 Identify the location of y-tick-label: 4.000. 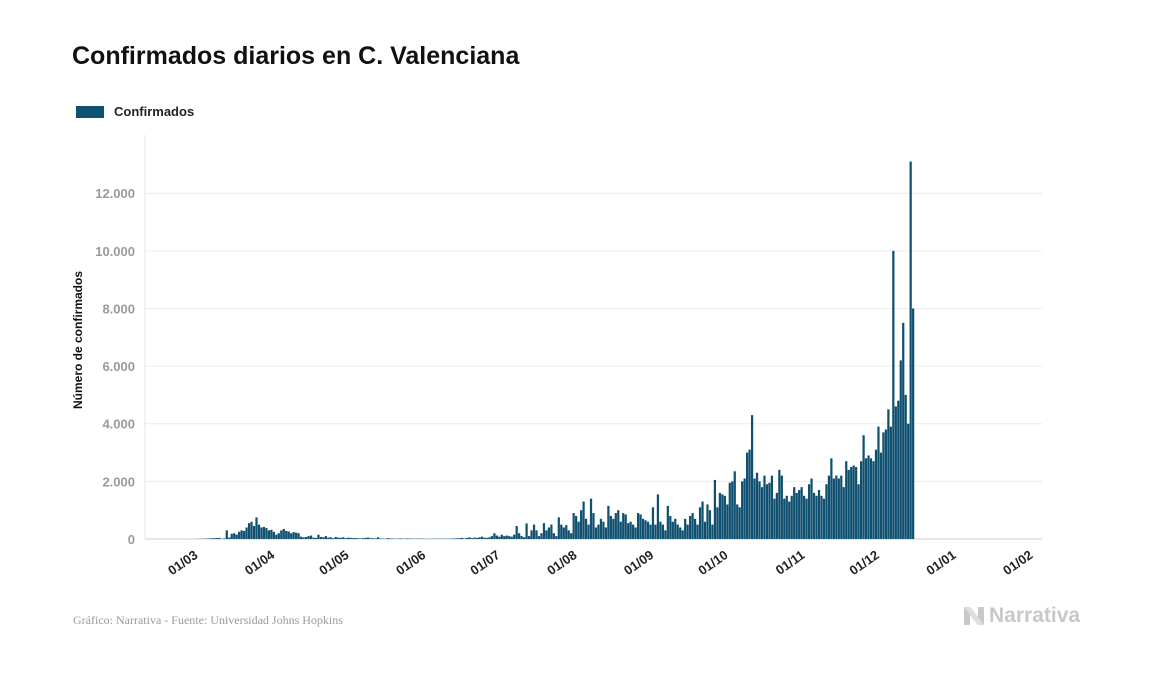
(118, 424).